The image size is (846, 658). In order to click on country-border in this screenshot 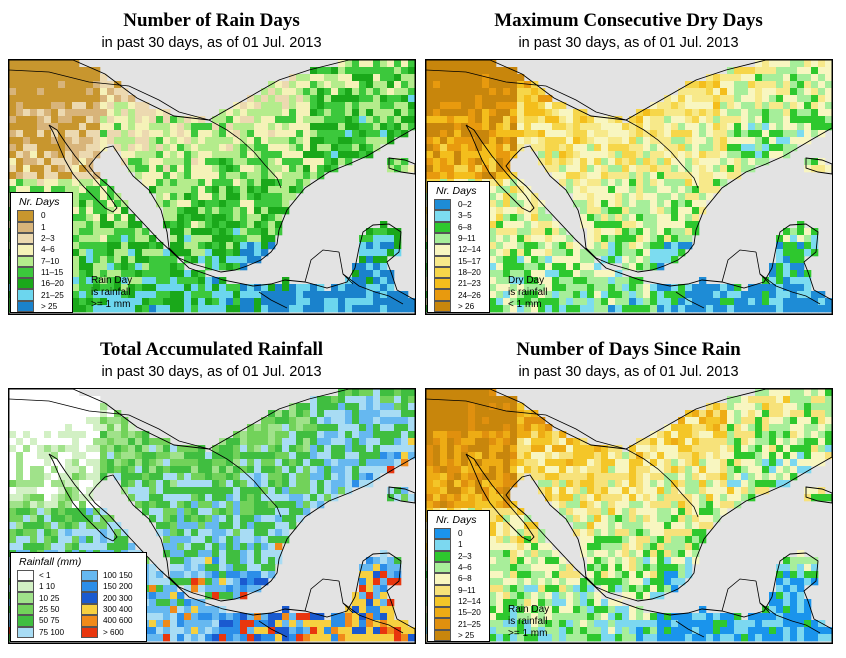, I will do `click(662, 154)`.